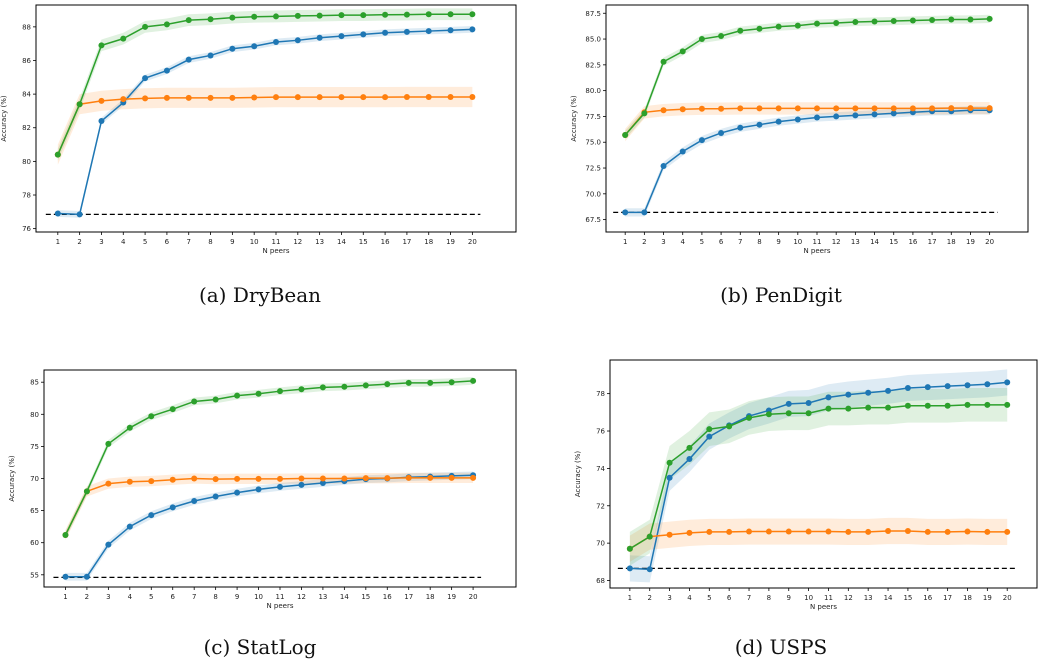 Image resolution: width=1042 pixels, height=662 pixels. Describe the element at coordinates (363, 242) in the screenshot. I see `x-tick-label: 15` at that location.